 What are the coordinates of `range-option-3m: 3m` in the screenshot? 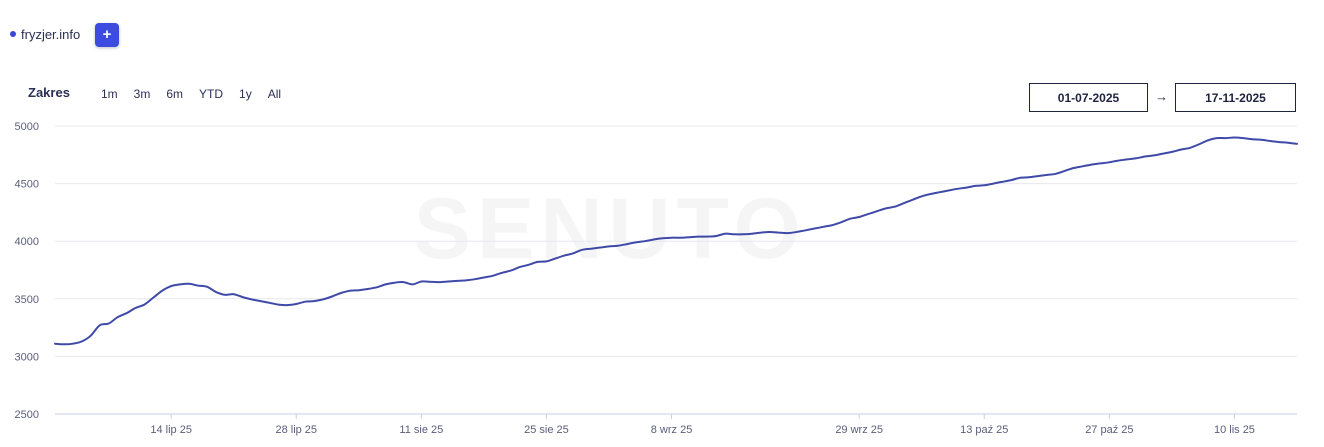 It's located at (142, 94).